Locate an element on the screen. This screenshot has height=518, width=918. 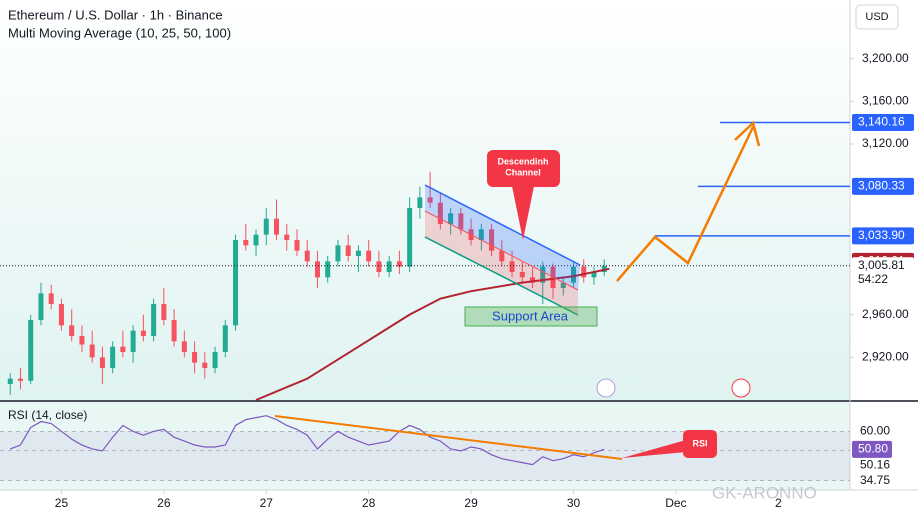
rsi-tick-label: 34.75 is located at coordinates (875, 480).